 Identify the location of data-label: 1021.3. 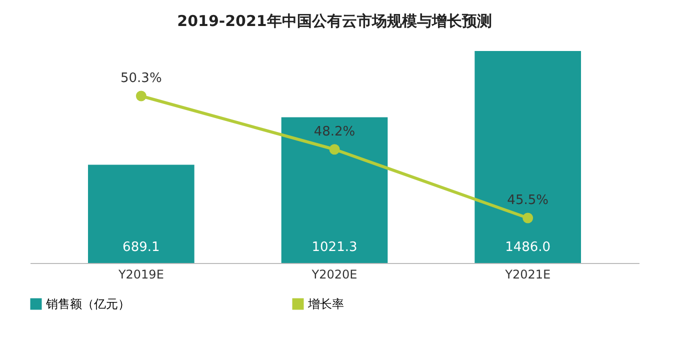
(335, 247).